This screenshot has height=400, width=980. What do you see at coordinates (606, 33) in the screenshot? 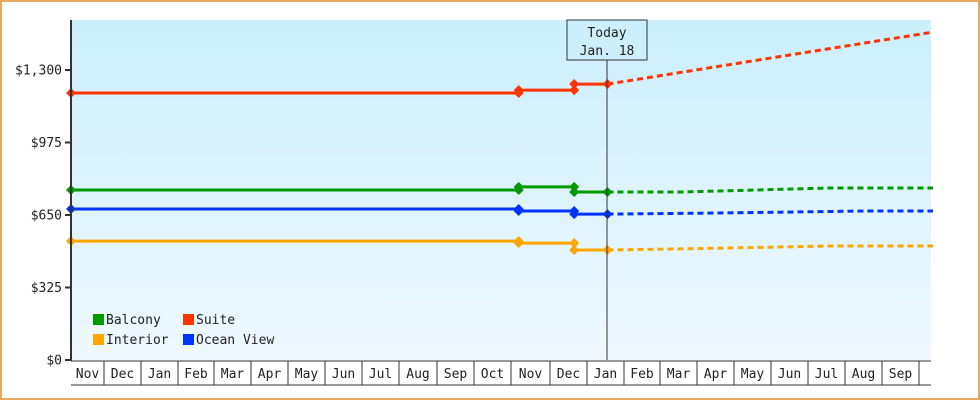
I see `today-label: Today` at bounding box center [606, 33].